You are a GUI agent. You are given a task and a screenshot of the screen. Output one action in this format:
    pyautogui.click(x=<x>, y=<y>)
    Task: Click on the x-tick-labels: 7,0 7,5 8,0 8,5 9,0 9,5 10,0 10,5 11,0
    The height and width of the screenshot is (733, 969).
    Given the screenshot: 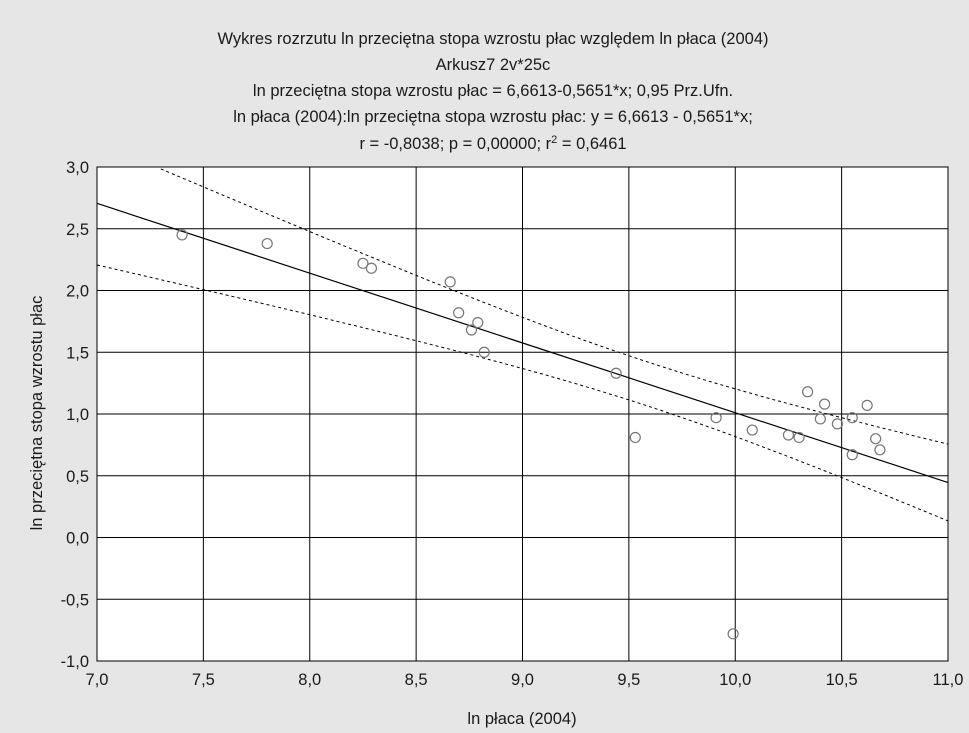 What is the action you would take?
    pyautogui.click(x=525, y=680)
    